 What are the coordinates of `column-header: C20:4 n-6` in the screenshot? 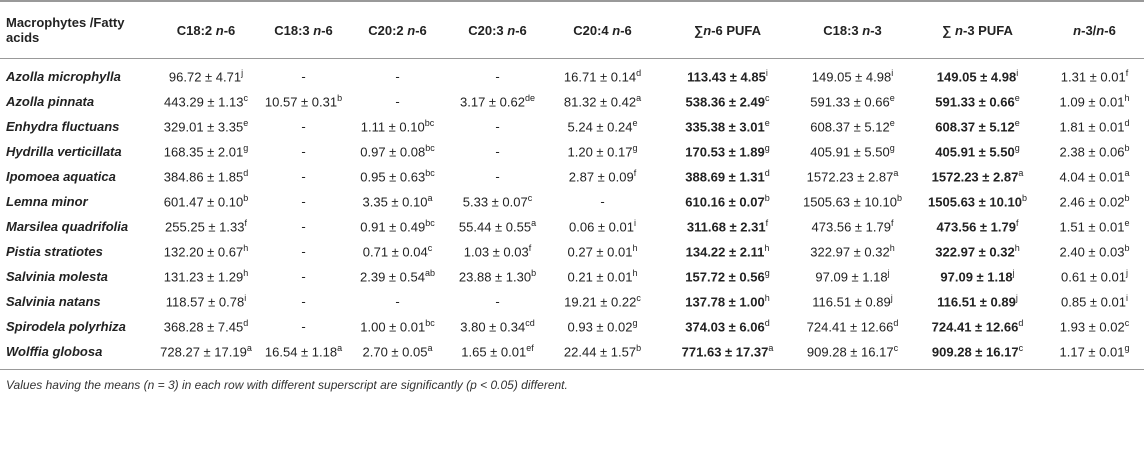 It's located at (602, 30).